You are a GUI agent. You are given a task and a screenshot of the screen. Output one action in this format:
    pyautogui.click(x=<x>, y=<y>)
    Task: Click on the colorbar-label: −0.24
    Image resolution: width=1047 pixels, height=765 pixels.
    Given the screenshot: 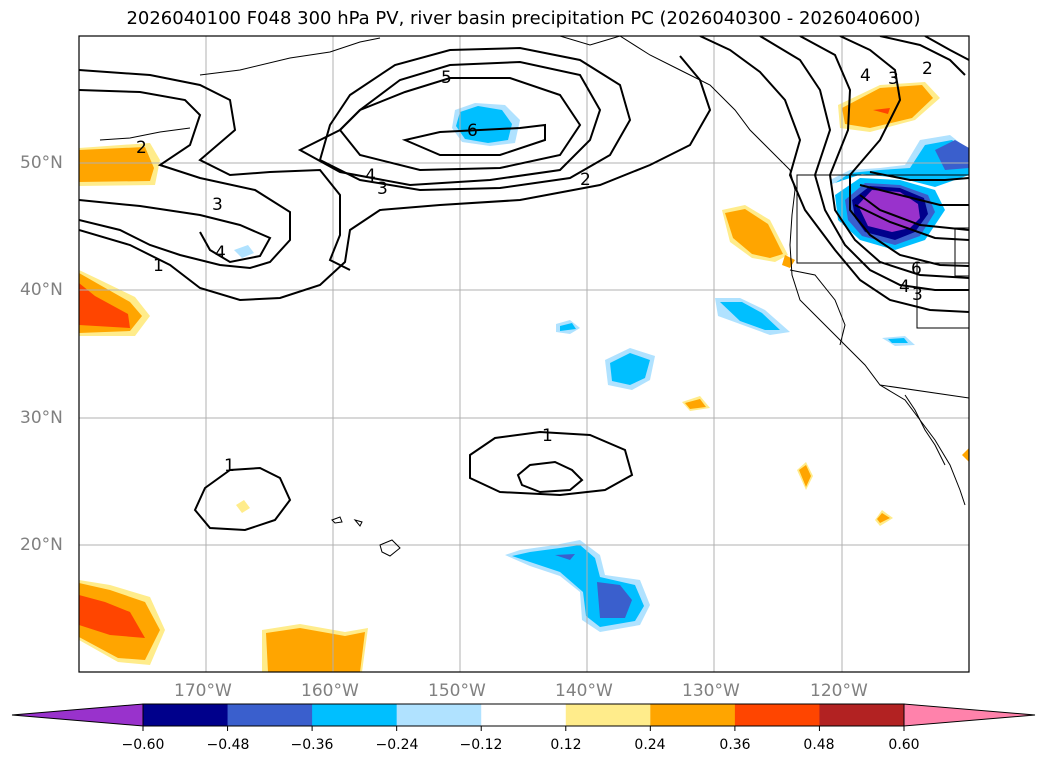 What is the action you would take?
    pyautogui.click(x=397, y=745)
    